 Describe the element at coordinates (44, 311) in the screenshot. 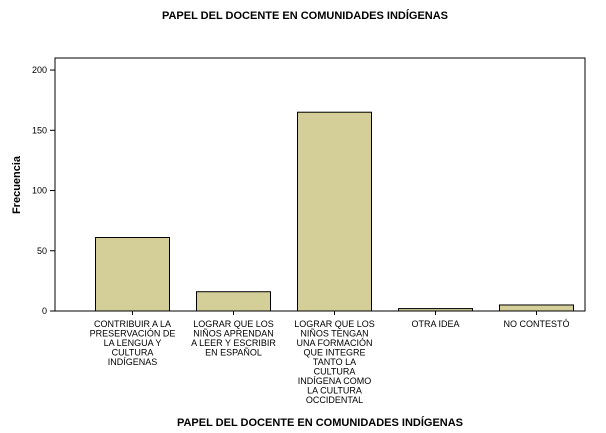

I see `y-tick-label: 0` at that location.